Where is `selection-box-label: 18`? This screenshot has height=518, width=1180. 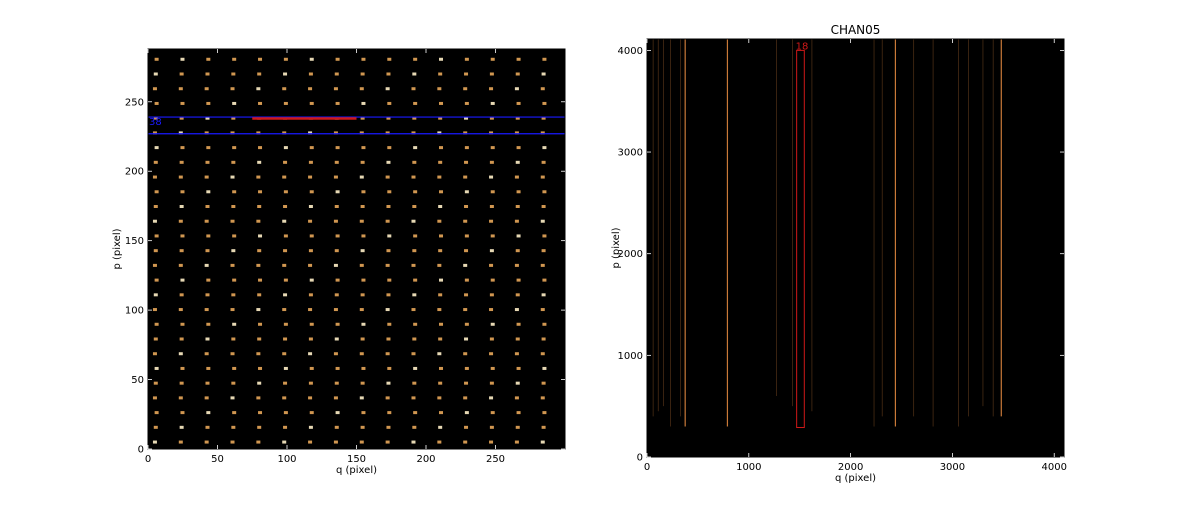
selection-box-label: 18 is located at coordinates (802, 46).